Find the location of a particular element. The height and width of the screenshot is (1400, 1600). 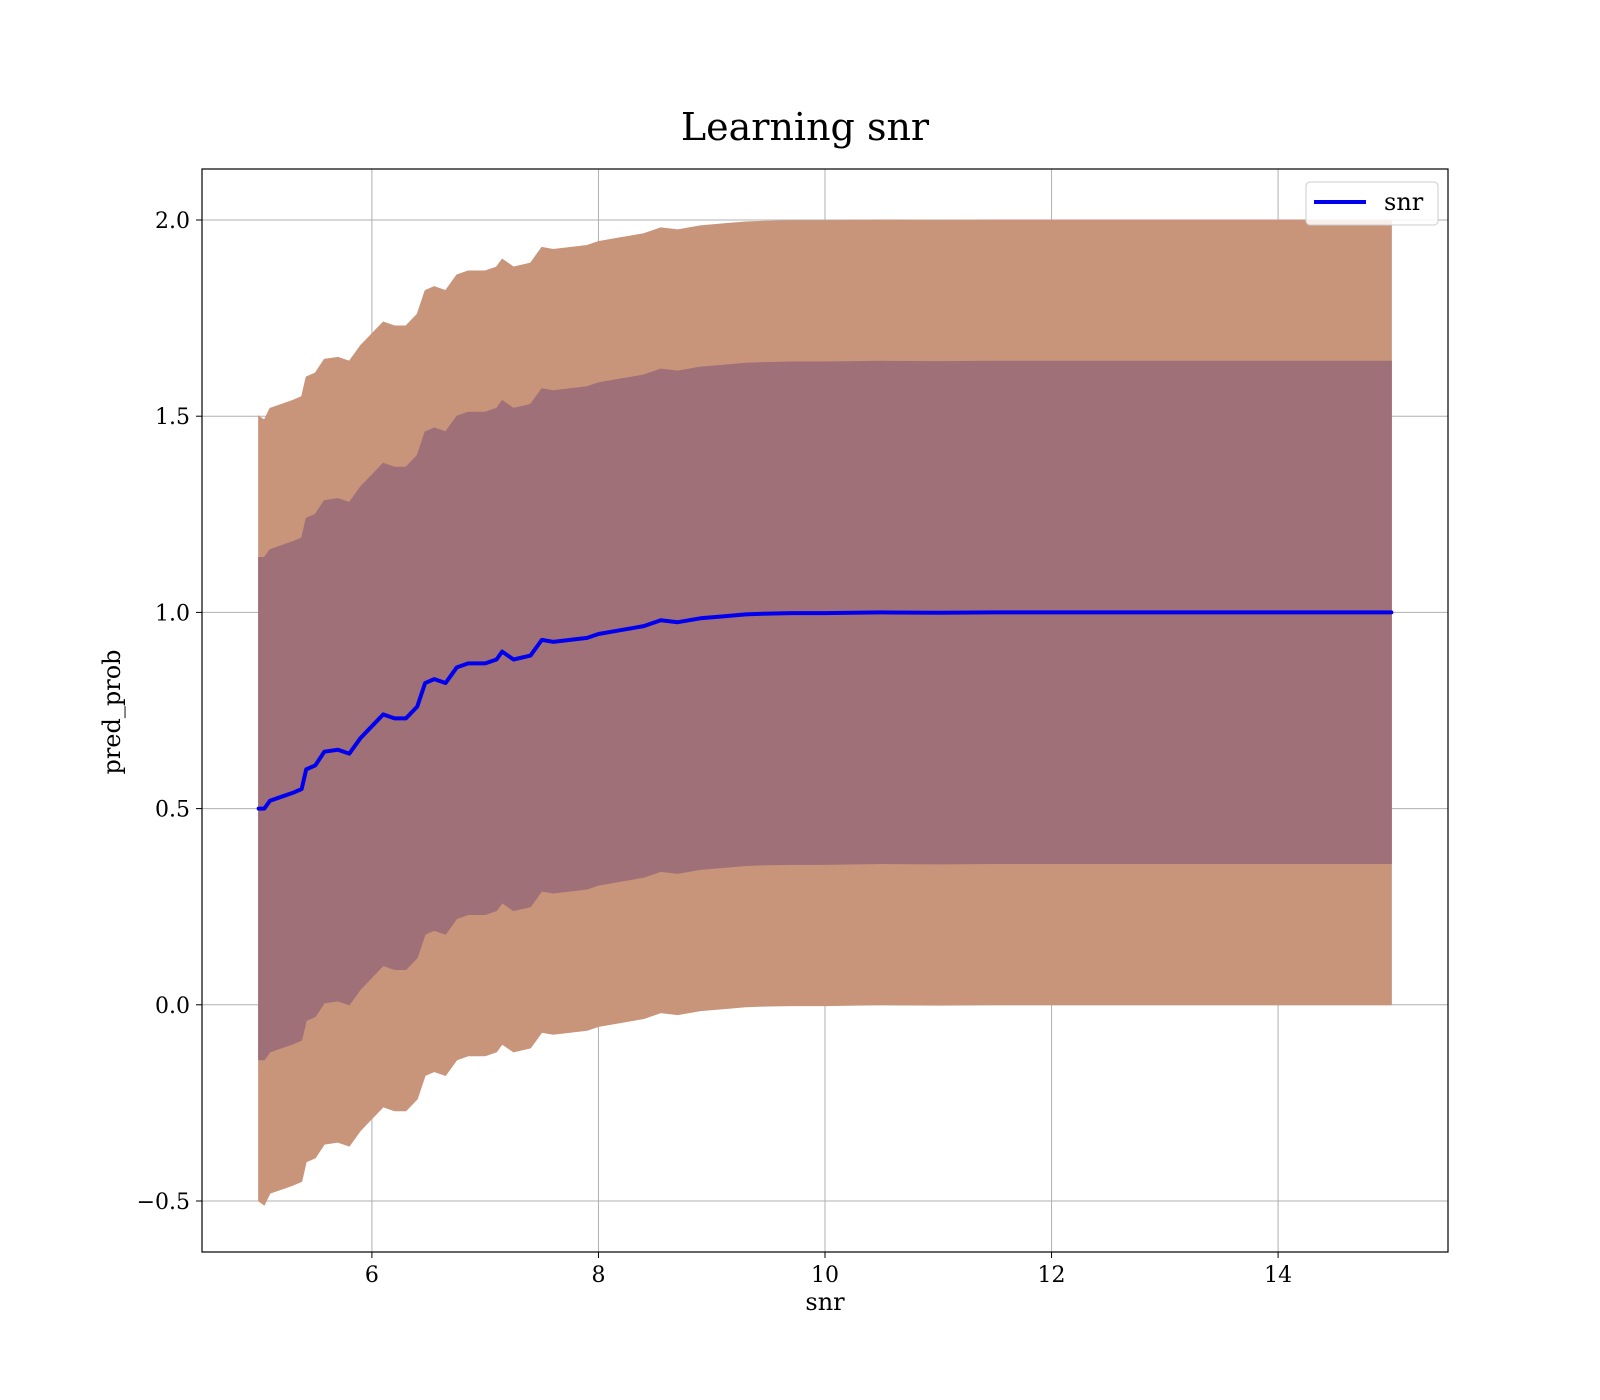

x-tick-label-2: 10 is located at coordinates (825, 1275).